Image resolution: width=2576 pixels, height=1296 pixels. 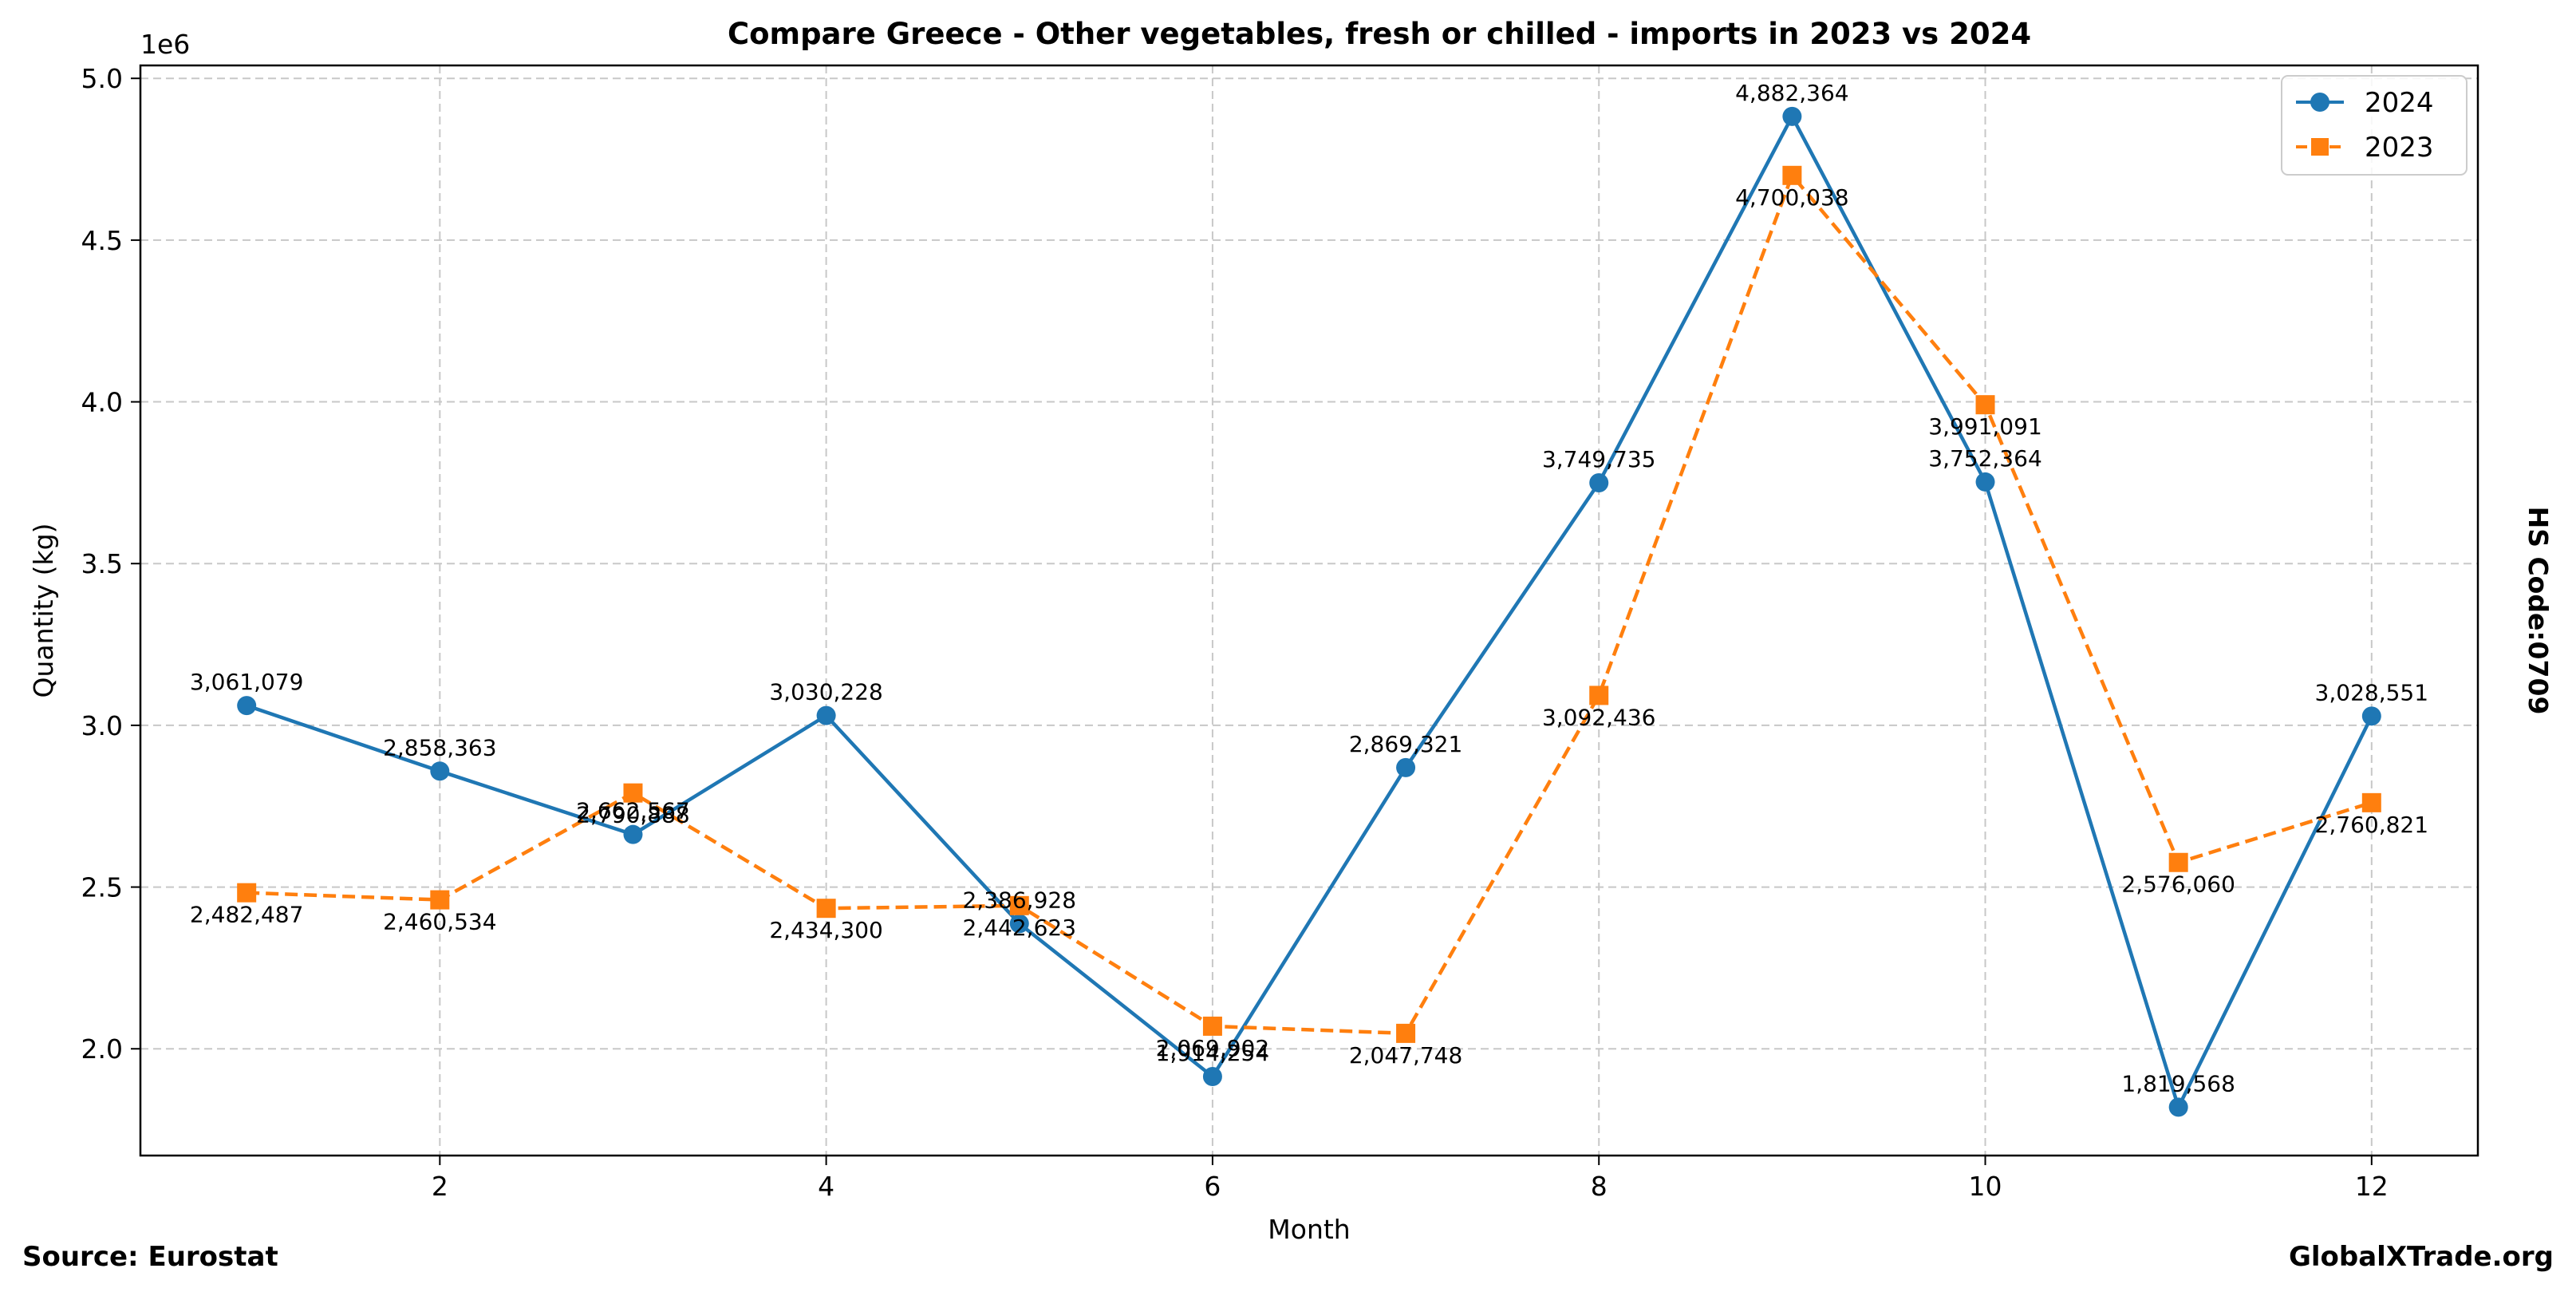 I want to click on legend-label-2024: 2024, so click(x=2399, y=103).